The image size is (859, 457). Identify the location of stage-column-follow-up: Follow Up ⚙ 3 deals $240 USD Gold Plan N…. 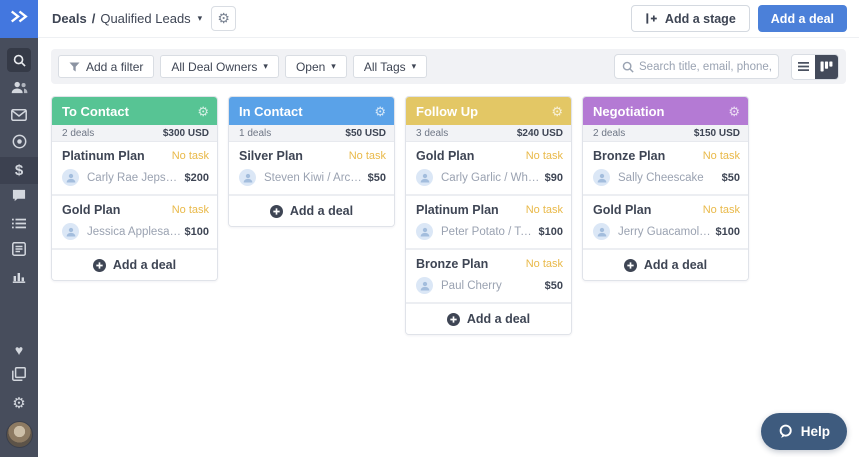
(488, 215).